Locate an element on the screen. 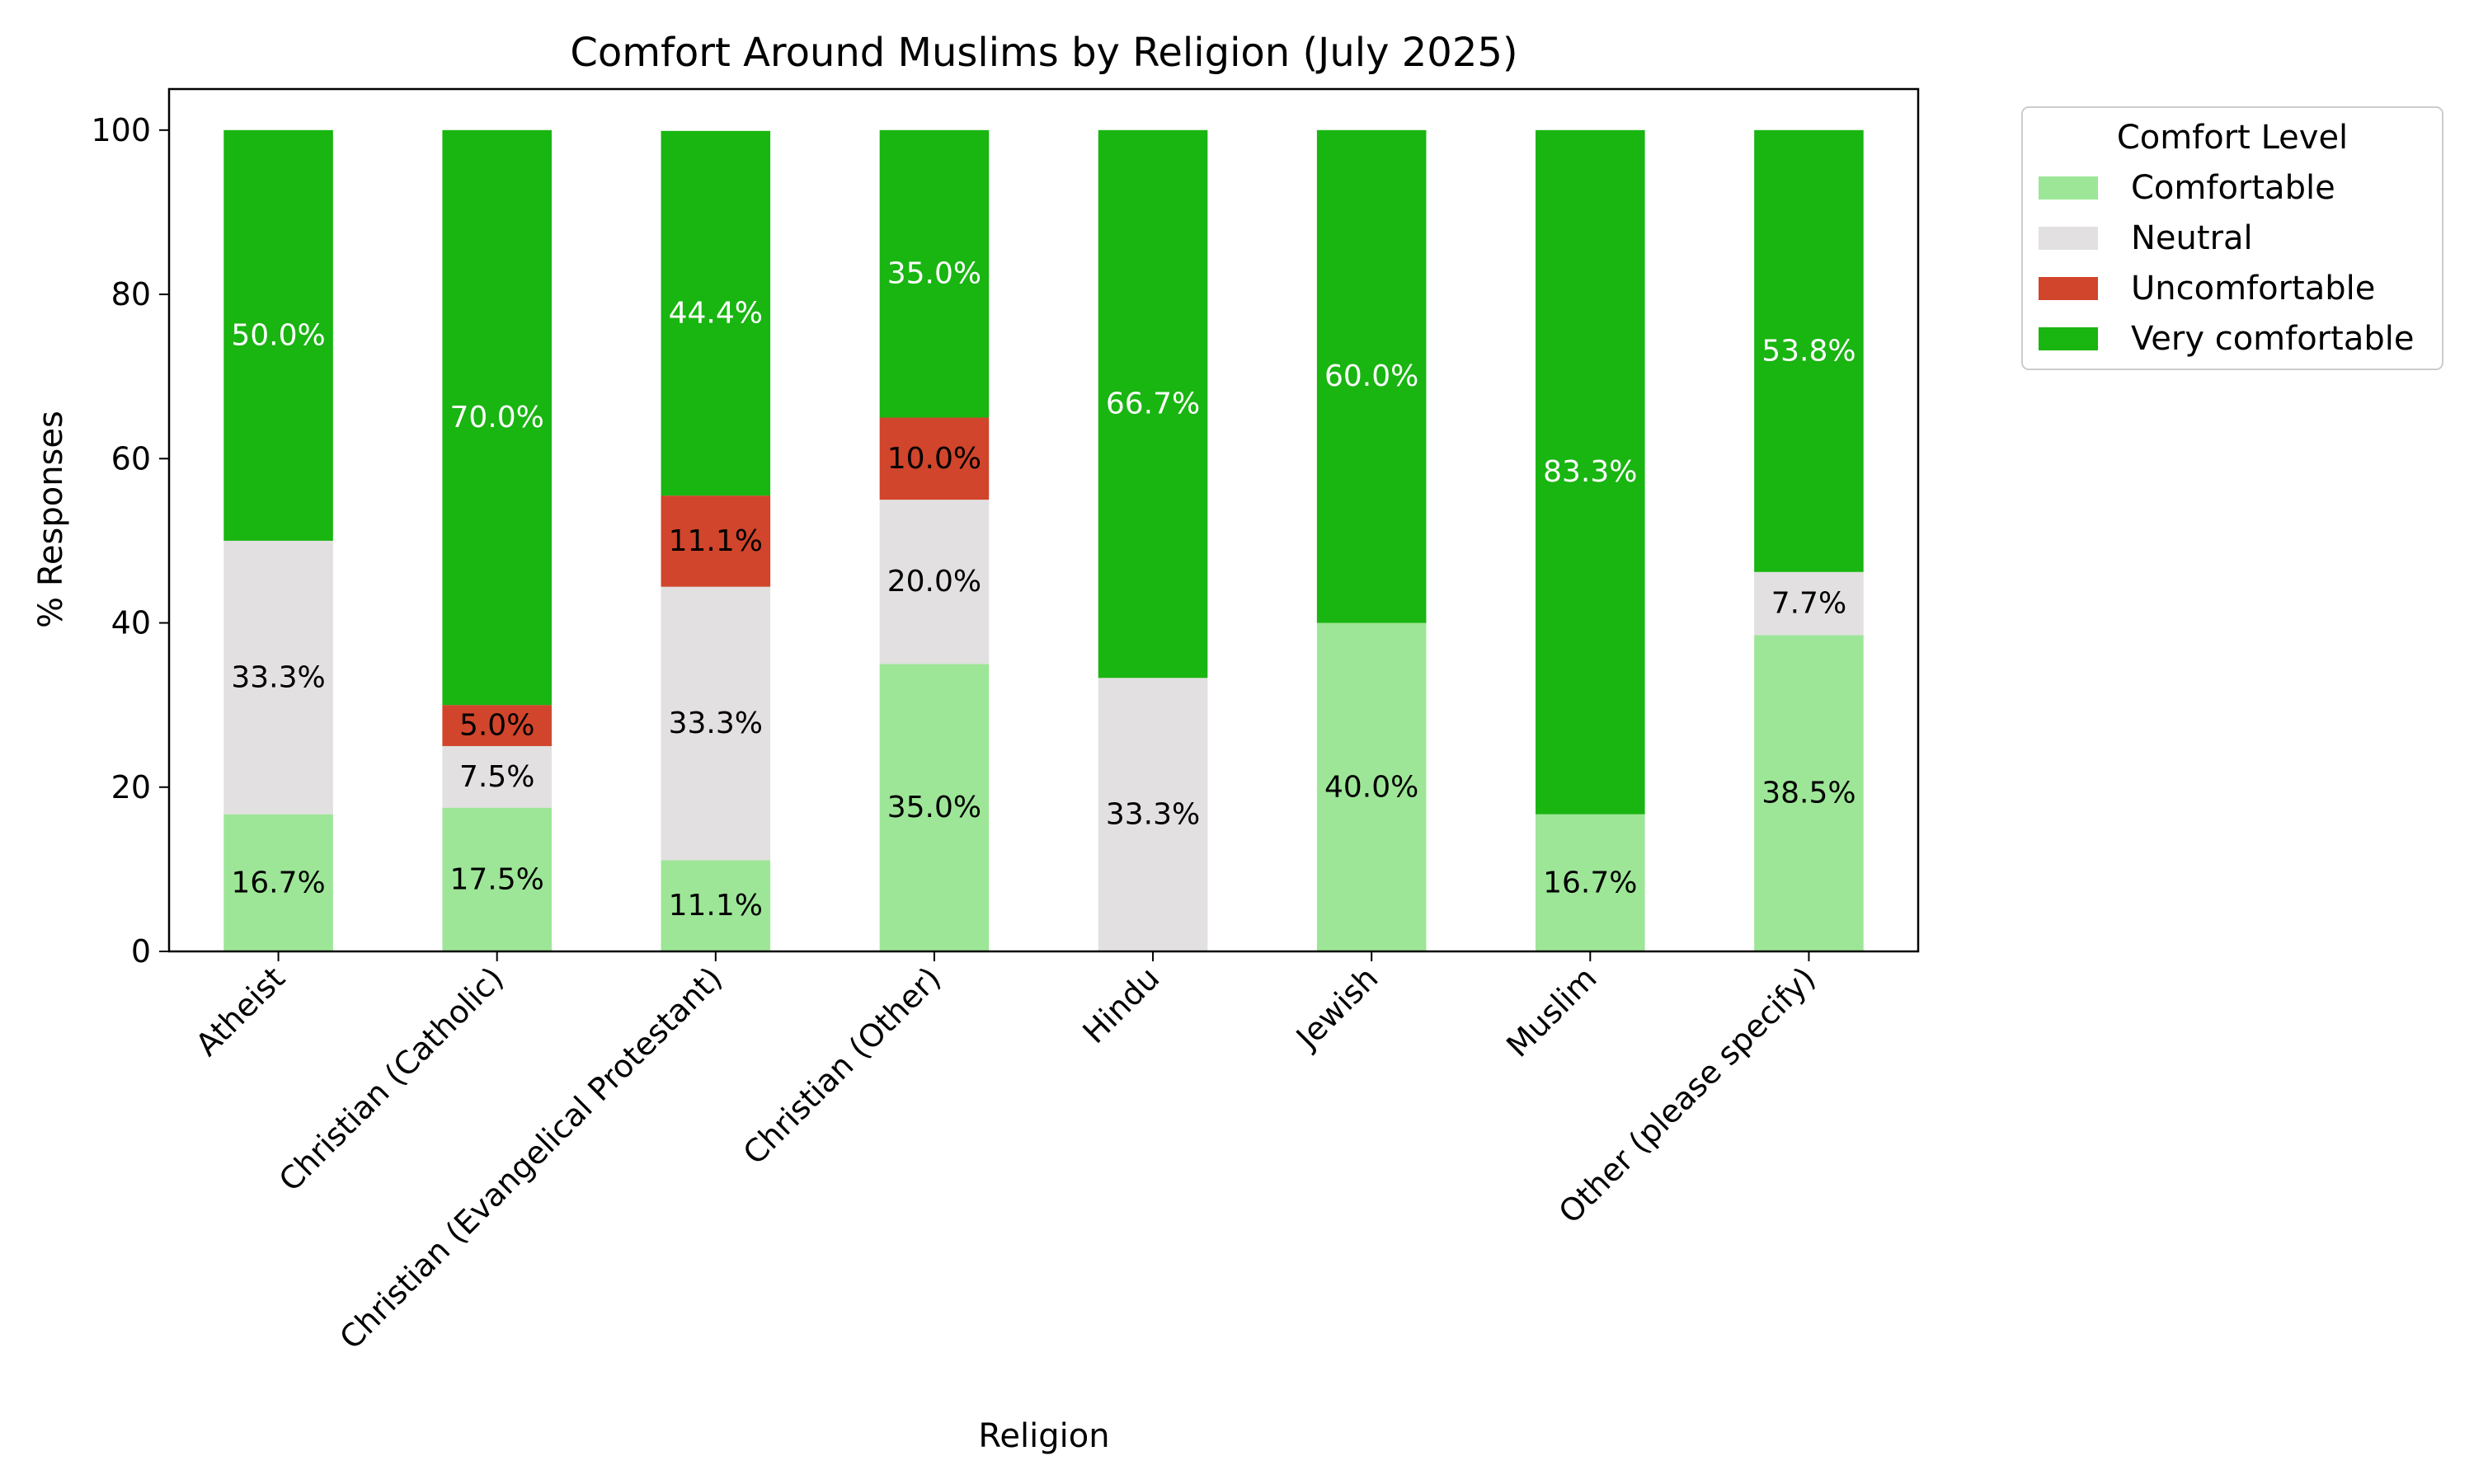  x-tick-label: Christian (Other) is located at coordinates (842, 1066).